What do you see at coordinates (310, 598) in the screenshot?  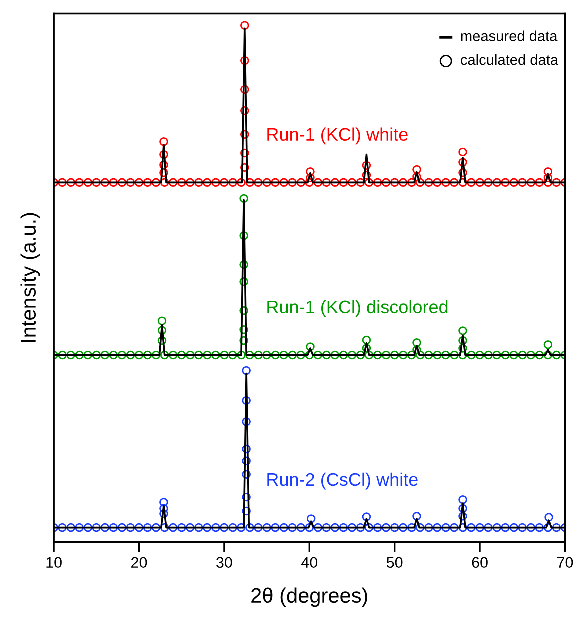 I see `x-axis-title: 2θ (degrees)` at bounding box center [310, 598].